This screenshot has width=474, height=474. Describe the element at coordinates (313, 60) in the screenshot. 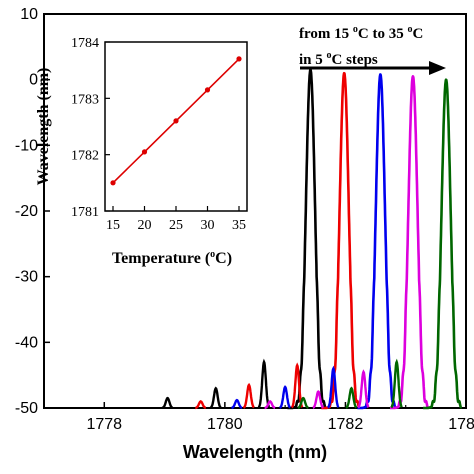

I see `annotation-text-part: in 5` at that location.